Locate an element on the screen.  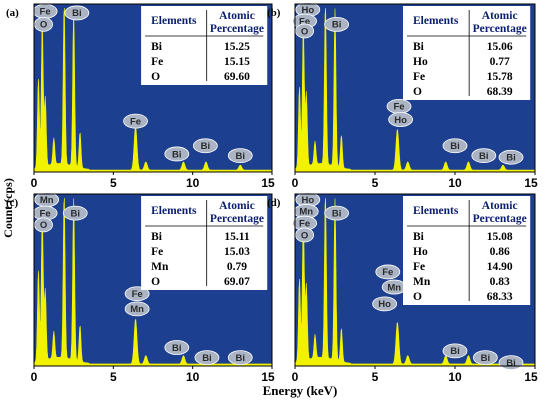
table-cell-element: Mn is located at coordinates (422, 282).